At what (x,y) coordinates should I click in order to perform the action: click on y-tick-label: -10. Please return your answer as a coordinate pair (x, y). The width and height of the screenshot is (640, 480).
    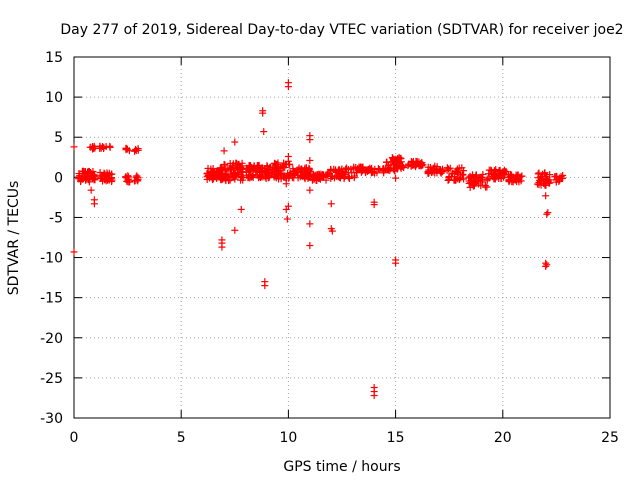
    Looking at the image, I should click on (51, 259).